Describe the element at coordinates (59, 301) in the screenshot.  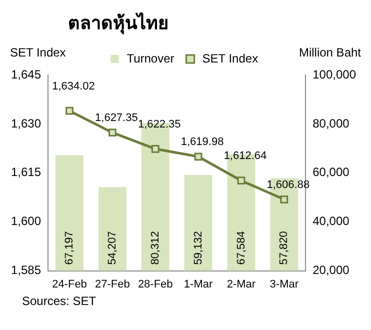
I see `source-note: Sources: SET` at that location.